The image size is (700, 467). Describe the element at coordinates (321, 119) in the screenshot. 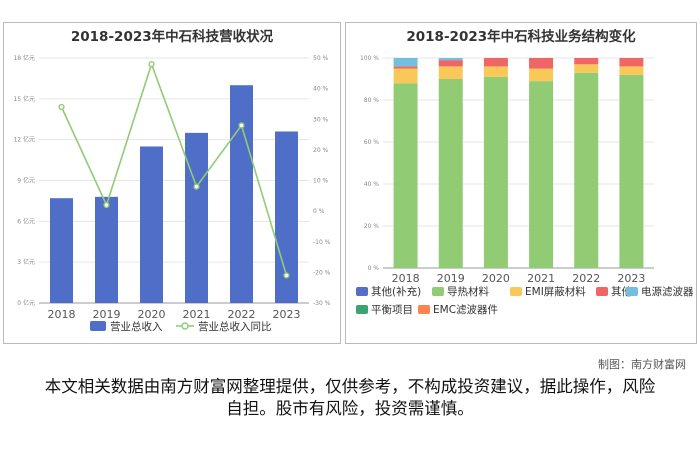

I see `y2-tick-label: 30 %` at that location.